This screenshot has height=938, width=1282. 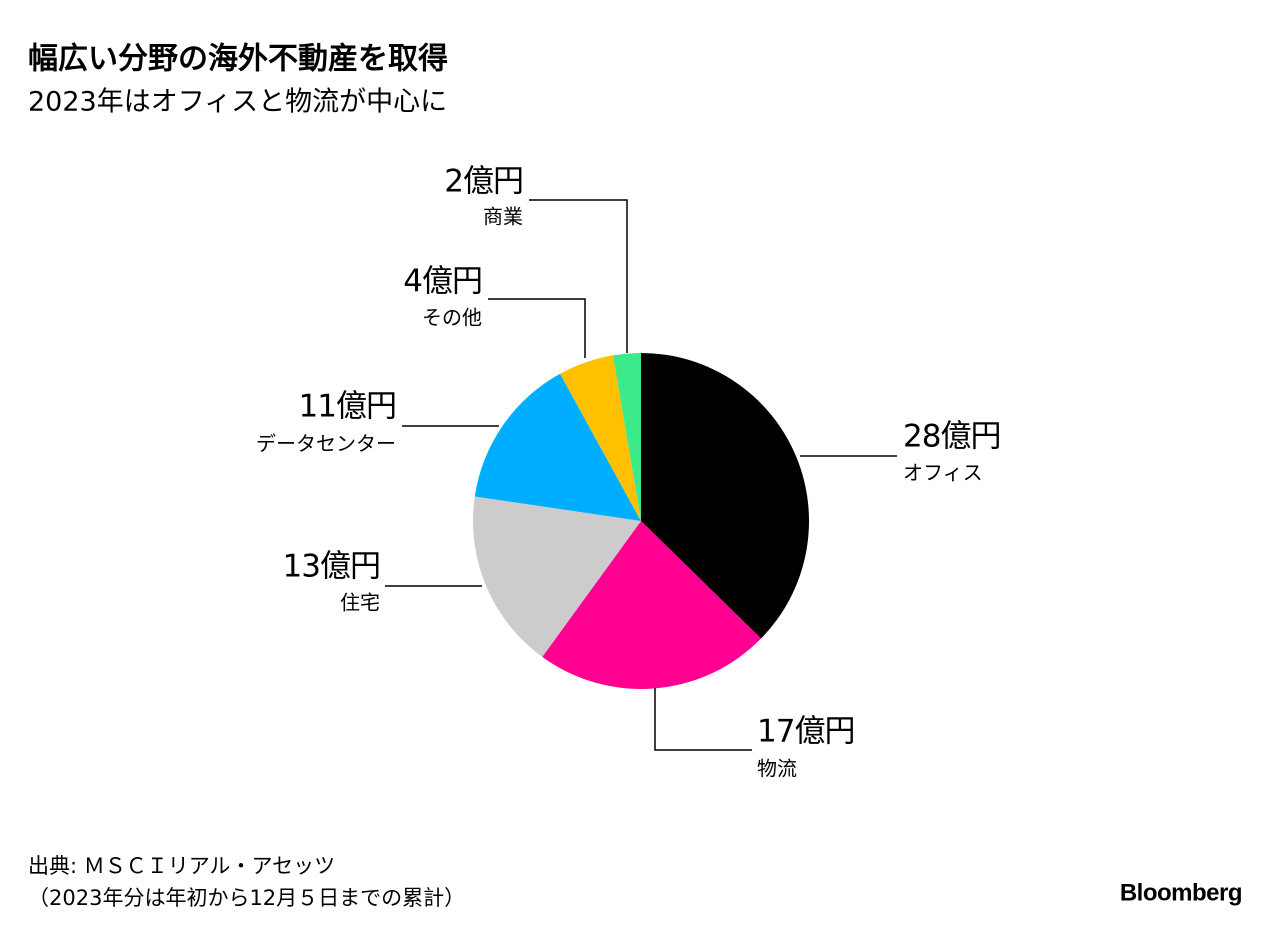 I want to click on source-line: （2023年分は年初から12月５日までの累計）, so click(x=246, y=898).